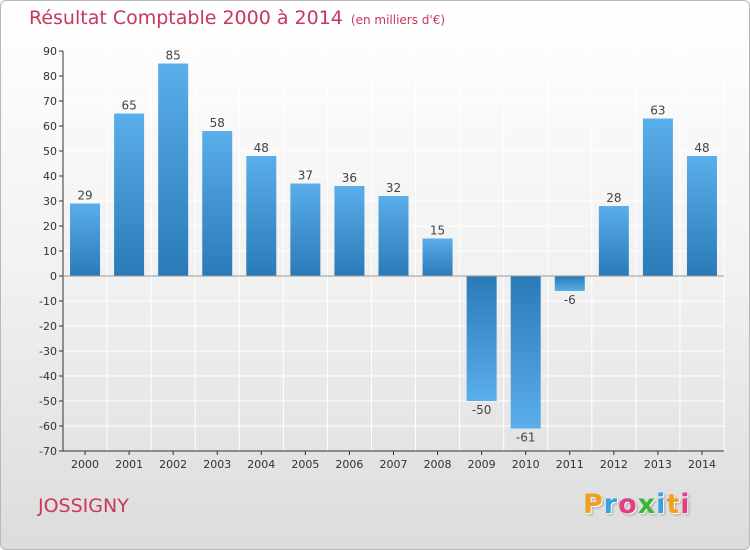  Describe the element at coordinates (50, 226) in the screenshot. I see `y-tick-label: 20` at that location.